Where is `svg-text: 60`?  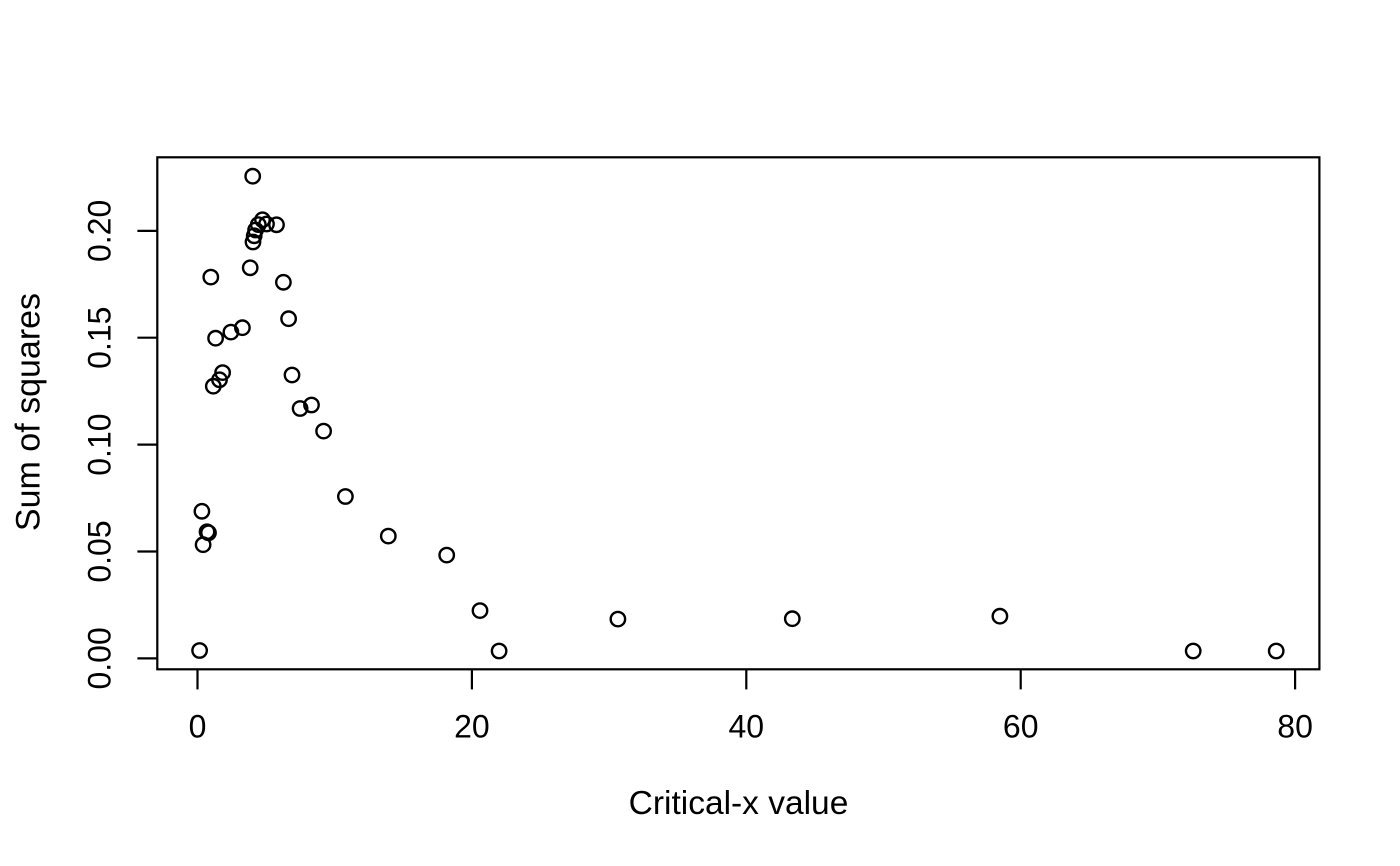 svg-text: 60 is located at coordinates (1021, 726).